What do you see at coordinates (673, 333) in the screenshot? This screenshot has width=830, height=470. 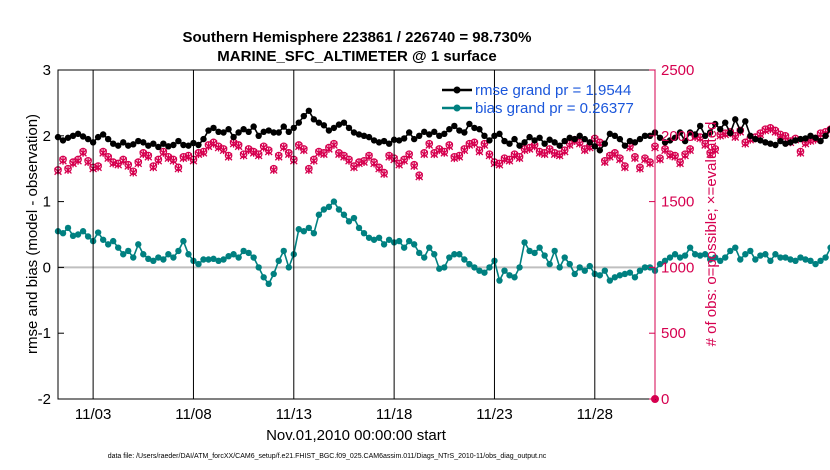 I see `y-right-tick-label: 500` at bounding box center [673, 333].